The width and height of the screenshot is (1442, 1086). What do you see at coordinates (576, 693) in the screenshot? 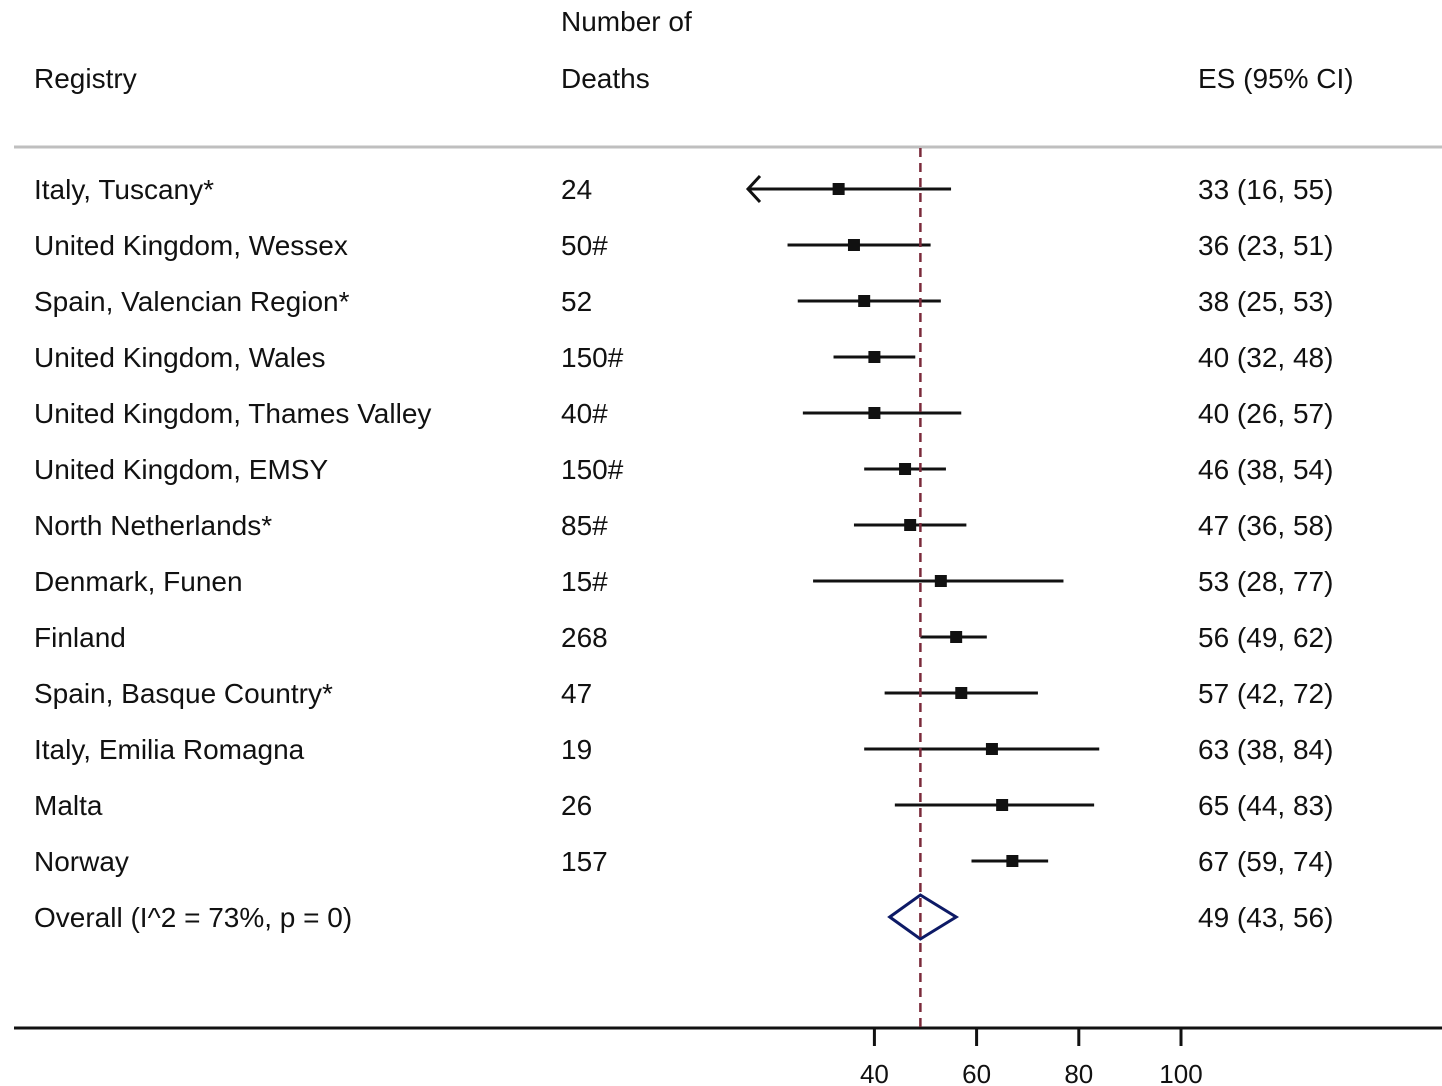
I see `study-deaths-label: 47` at bounding box center [576, 693].